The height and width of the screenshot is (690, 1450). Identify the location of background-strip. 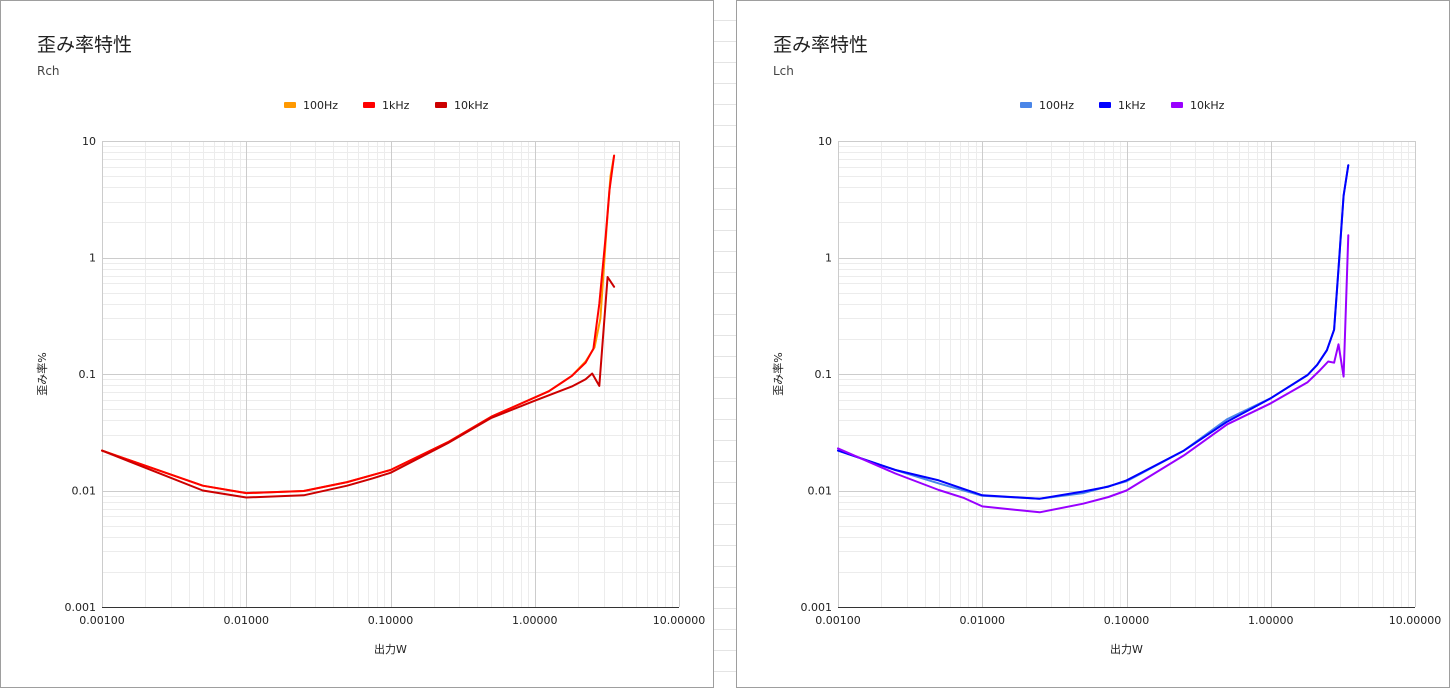
(725, 345).